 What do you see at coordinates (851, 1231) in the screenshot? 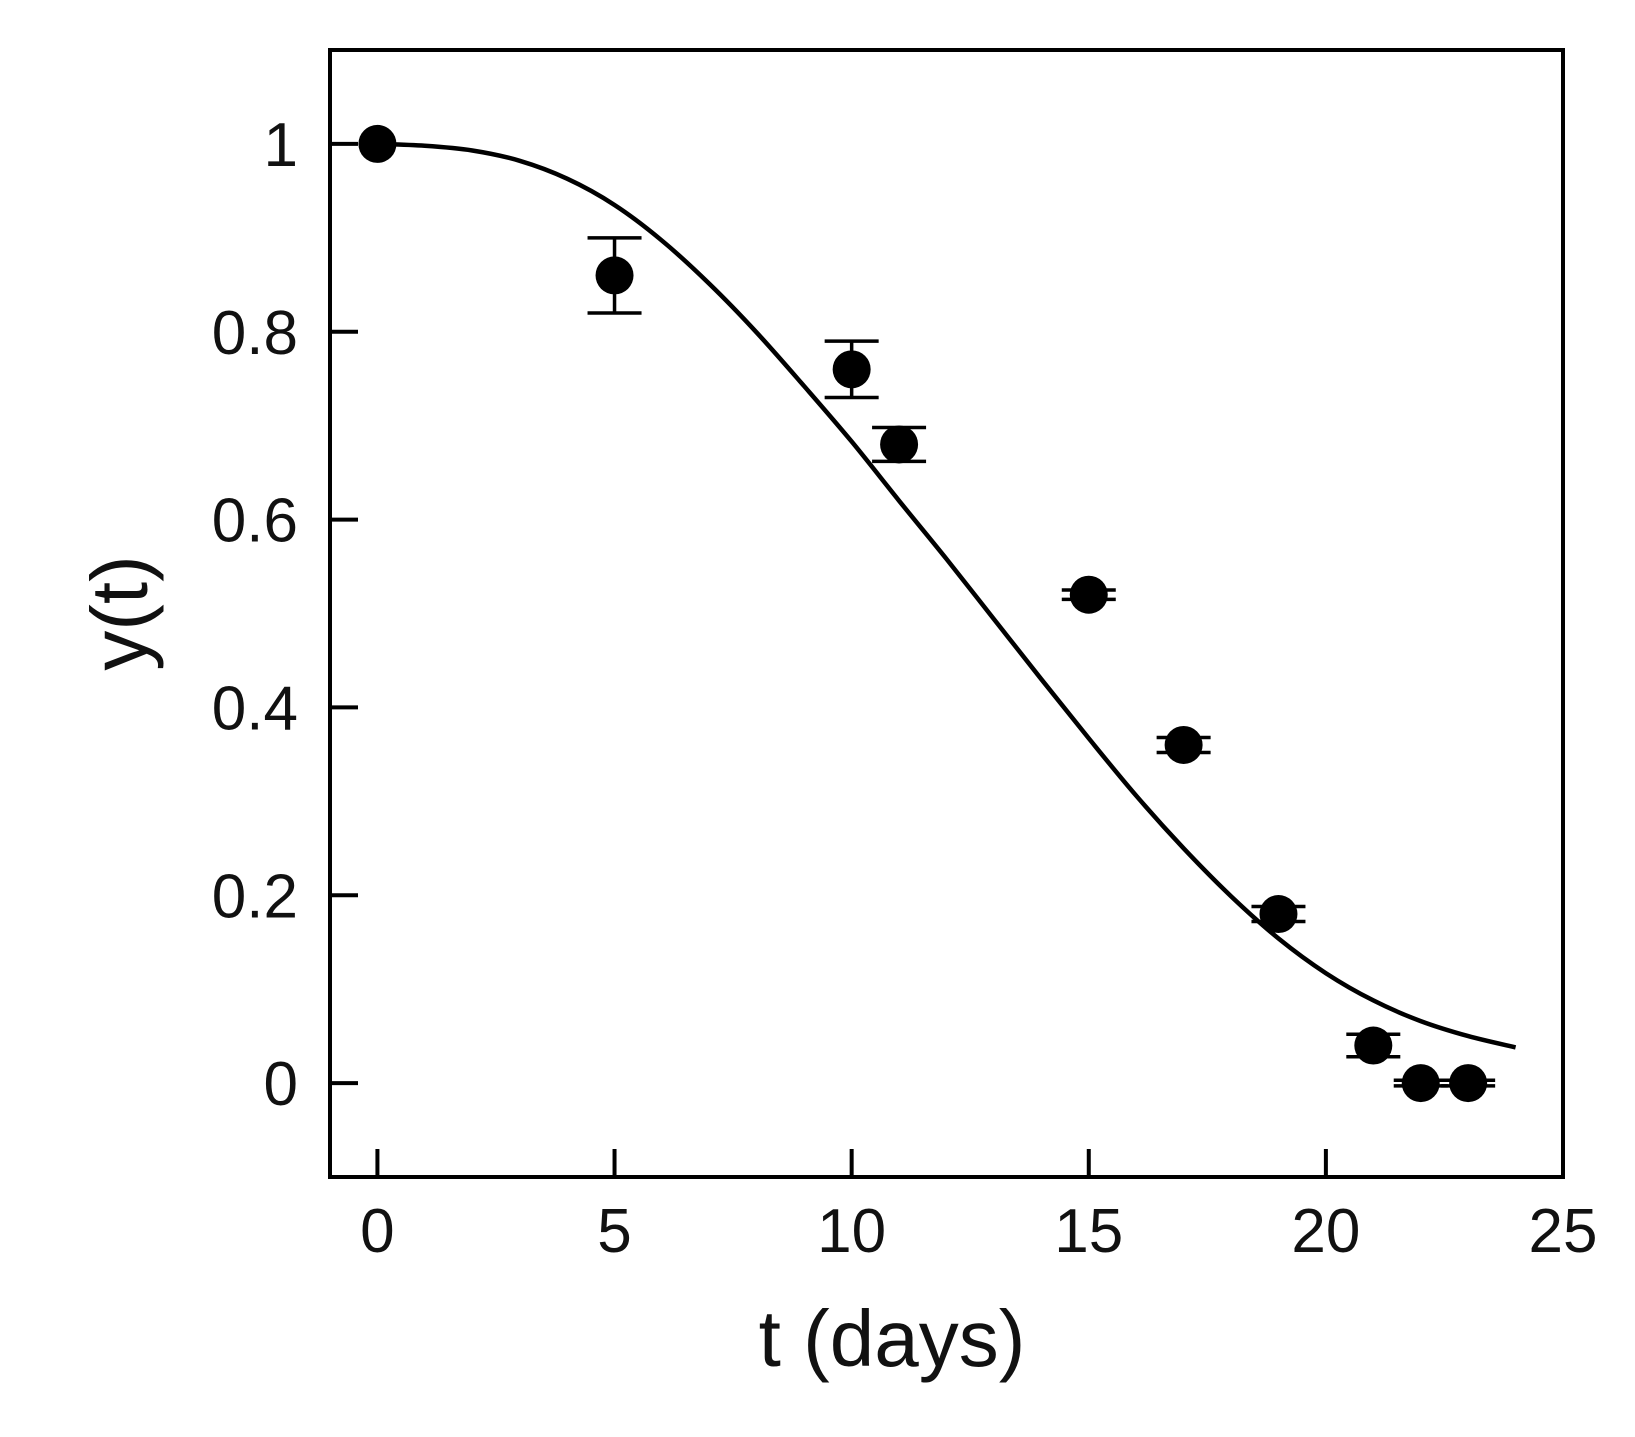
I see `x-tick-label: 10` at bounding box center [851, 1231].